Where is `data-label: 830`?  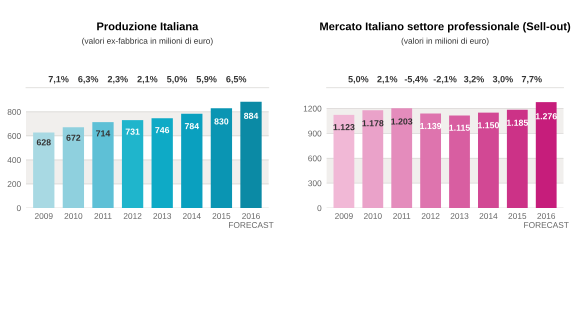 data-label: 830 is located at coordinates (221, 121).